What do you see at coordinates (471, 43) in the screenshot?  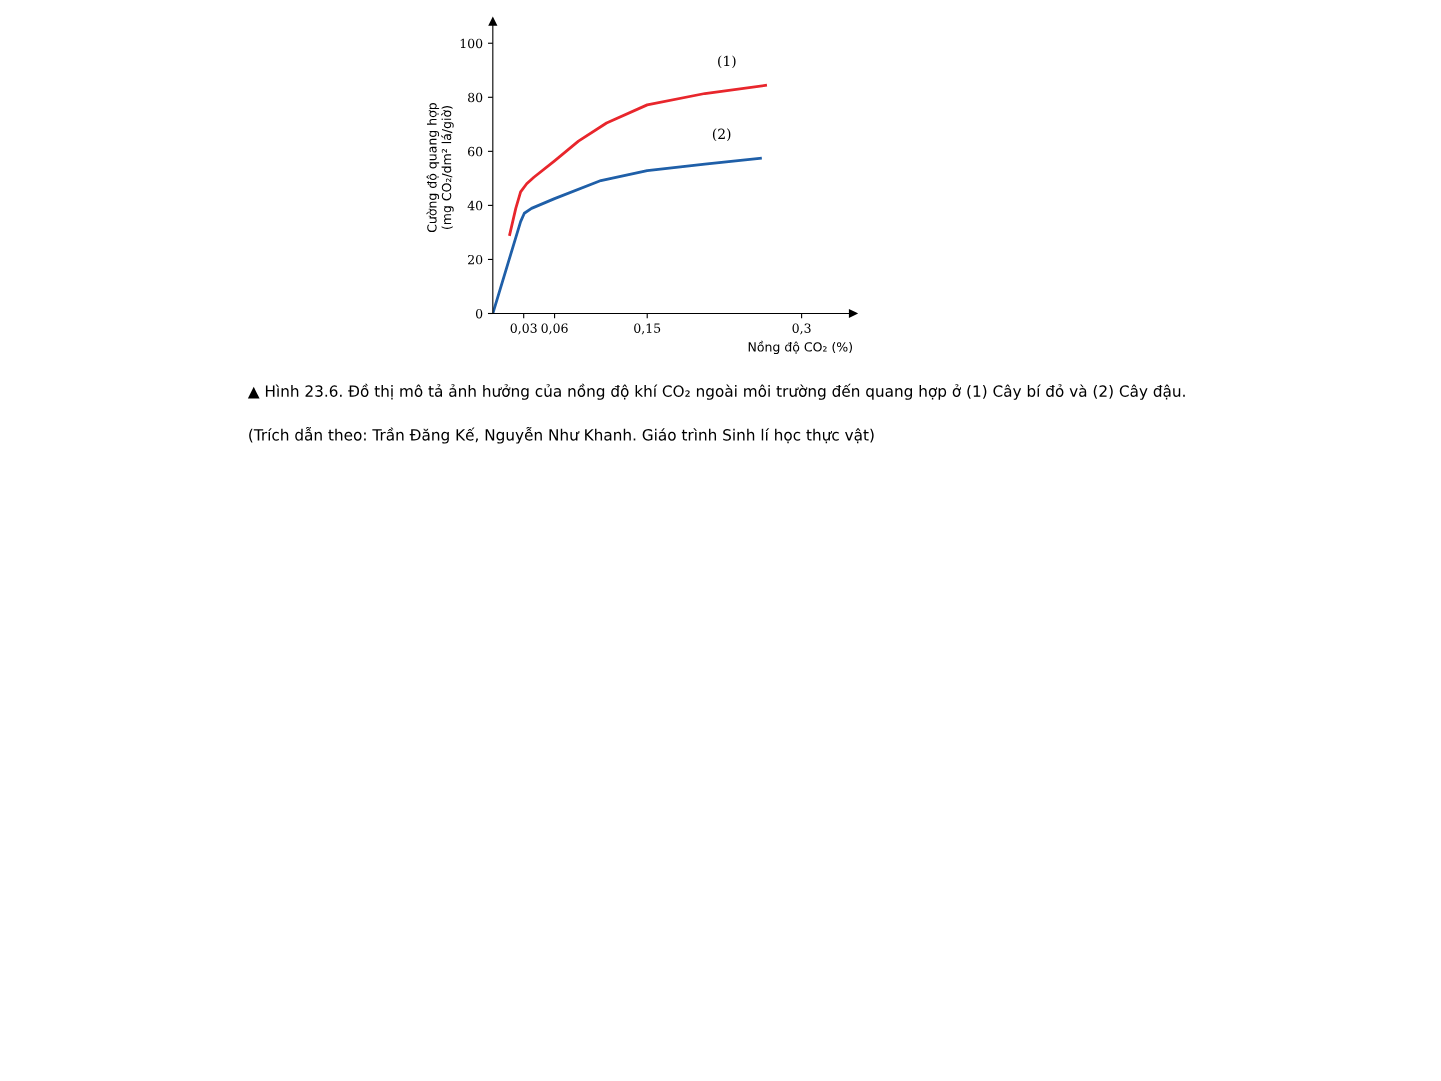 I see `y-tick-label: 100` at bounding box center [471, 43].